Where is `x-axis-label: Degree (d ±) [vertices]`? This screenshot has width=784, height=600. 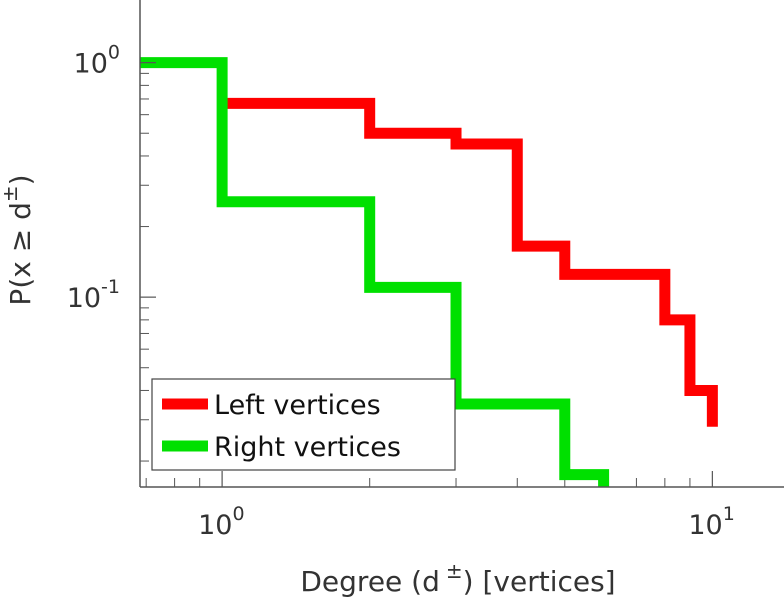
x-axis-label: Degree (d ±) [vertices] is located at coordinates (457, 578).